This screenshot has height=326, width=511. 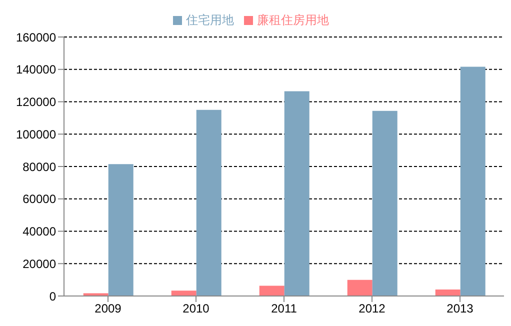 What do you see at coordinates (284, 309) in the screenshot?
I see `x-tick-label: 2011` at bounding box center [284, 309].